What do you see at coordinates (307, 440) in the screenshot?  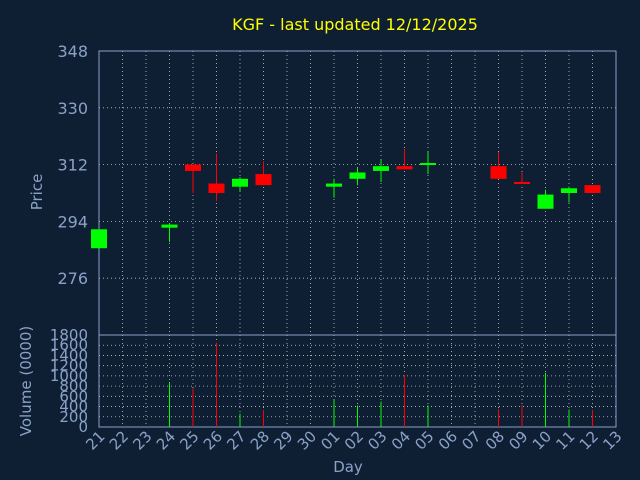 I see `day-tick-label: 30` at bounding box center [307, 440].